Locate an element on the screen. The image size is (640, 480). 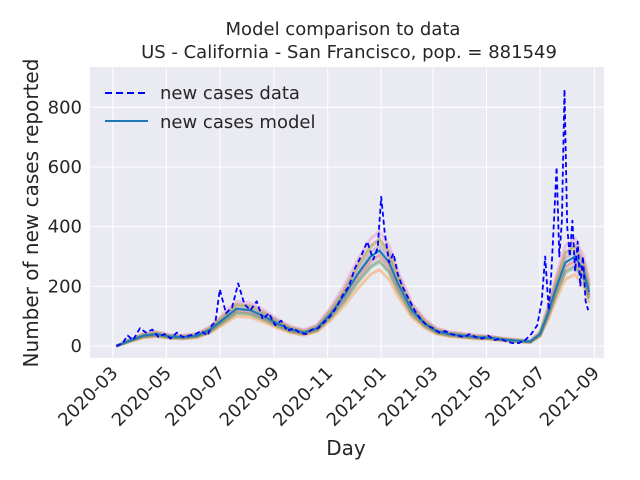
y-tick-label: 0 is located at coordinates (76, 346).